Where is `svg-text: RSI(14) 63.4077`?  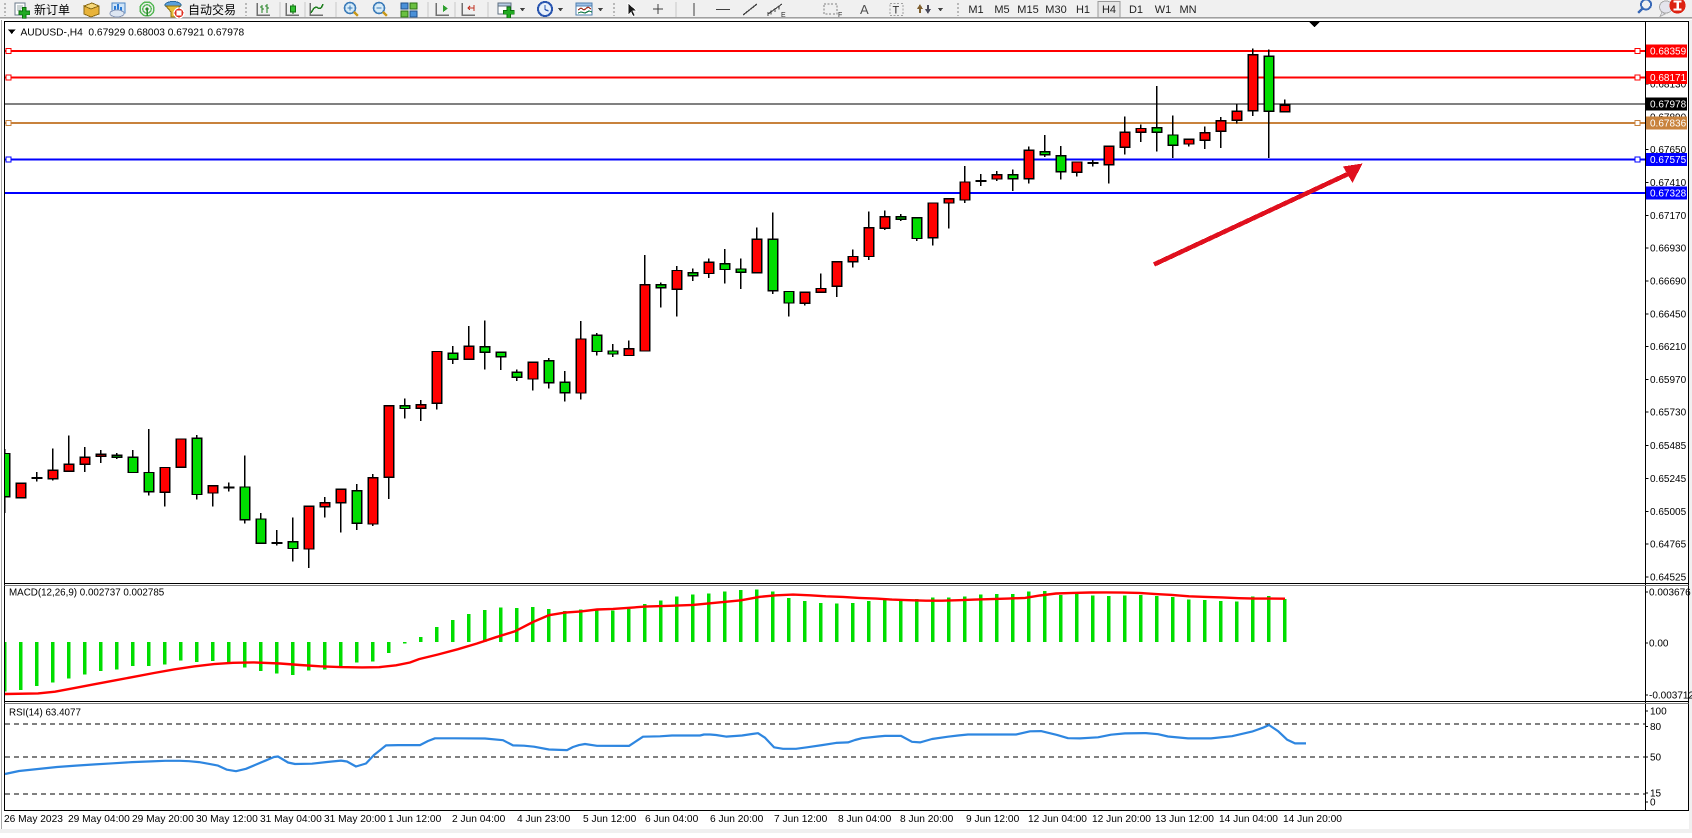
svg-text: RSI(14) 63.4077 is located at coordinates (45, 713).